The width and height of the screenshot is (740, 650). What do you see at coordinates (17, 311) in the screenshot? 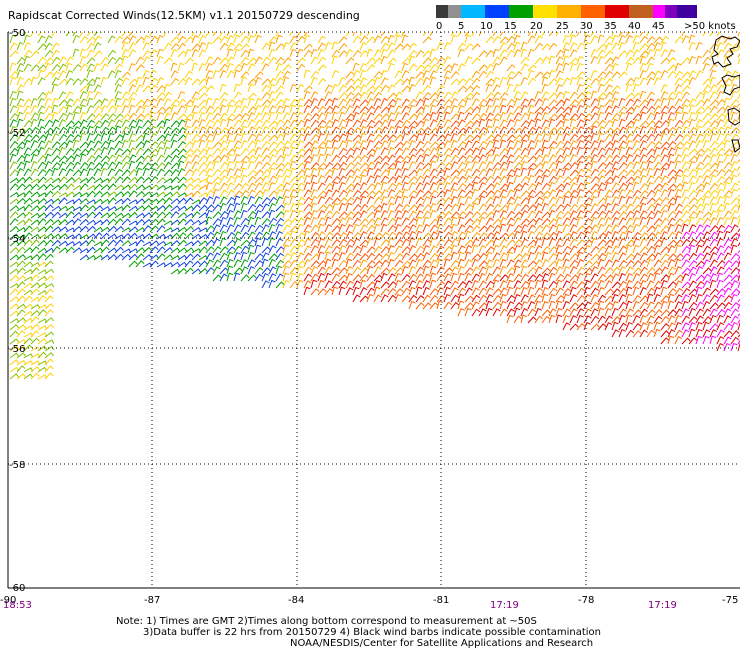
I see `lat-labels: -50 -52 -54 -56 -58 -60` at bounding box center [17, 311].